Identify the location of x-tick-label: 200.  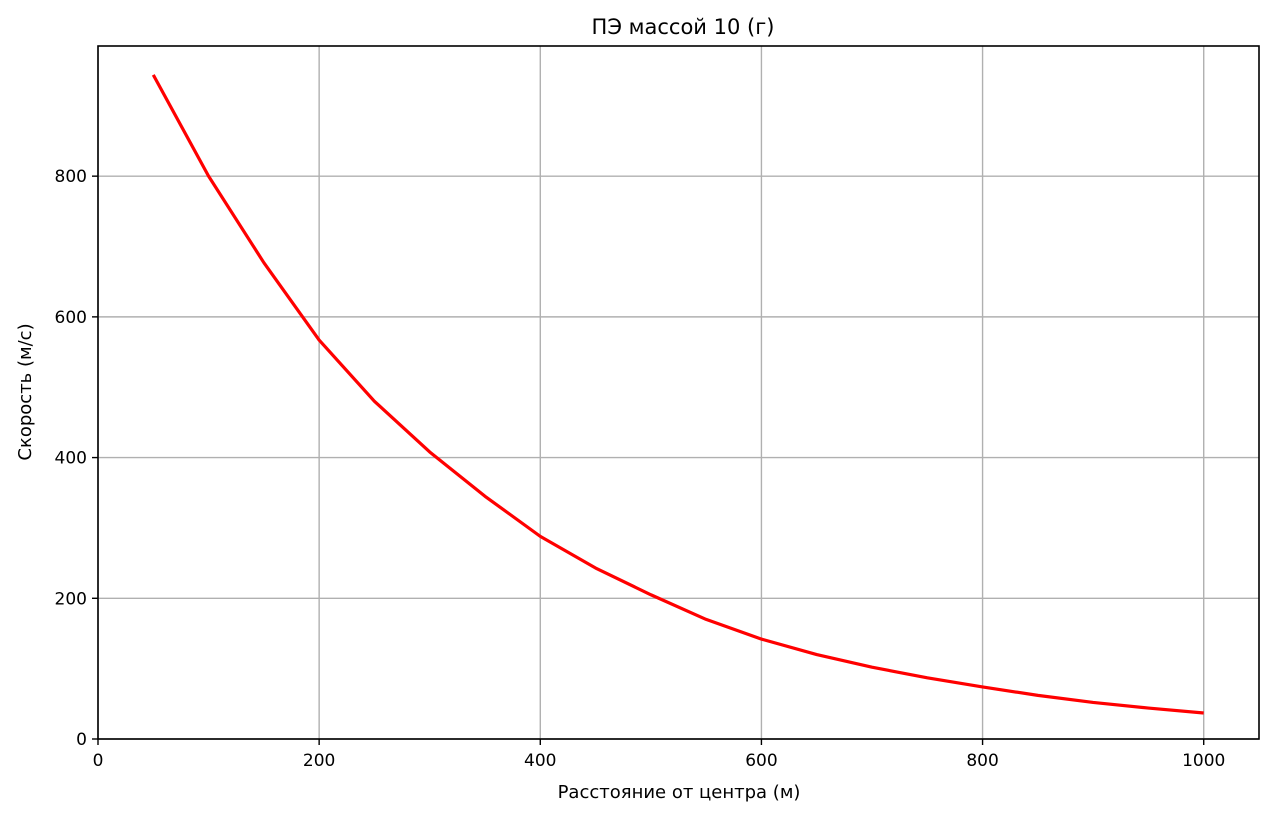
(319, 761).